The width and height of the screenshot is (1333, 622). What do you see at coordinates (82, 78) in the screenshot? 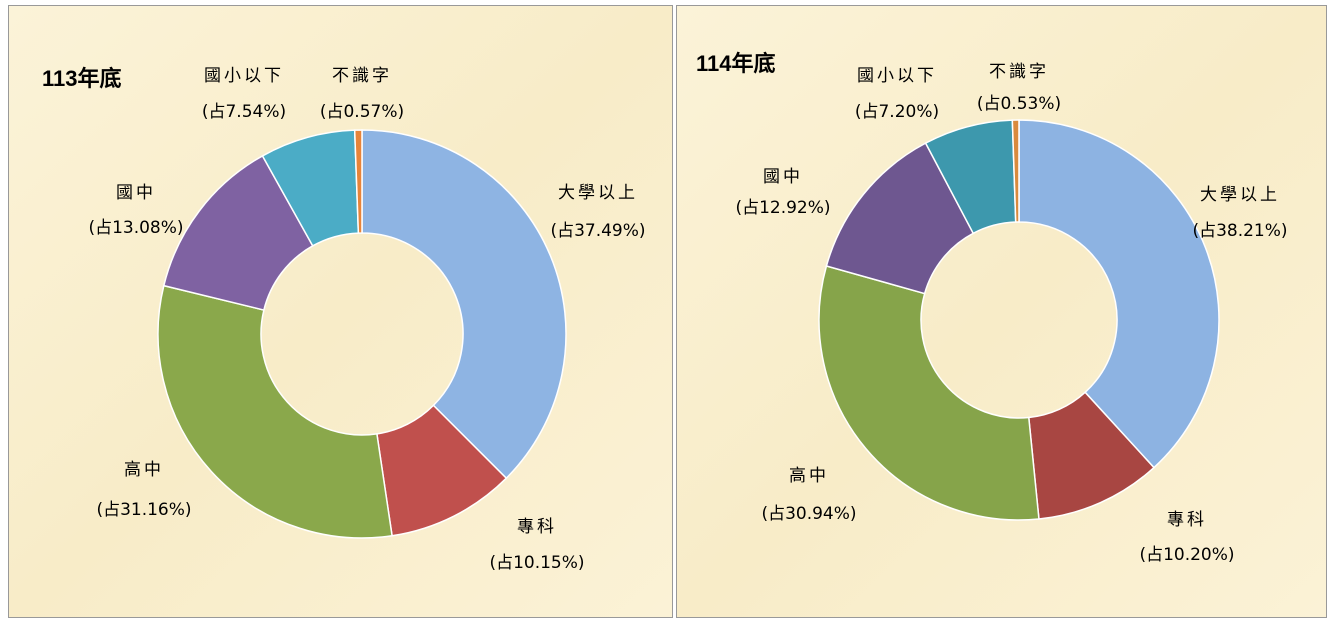
I see `chart-title: 113年底` at bounding box center [82, 78].